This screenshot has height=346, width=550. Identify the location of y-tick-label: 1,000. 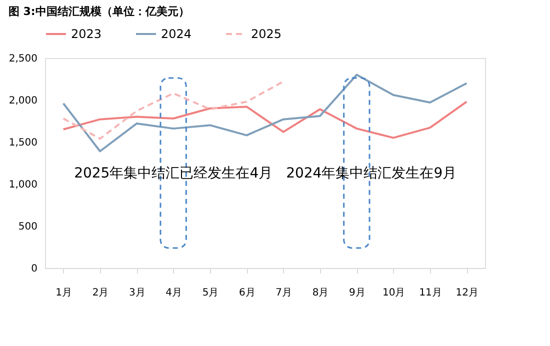
(23, 185).